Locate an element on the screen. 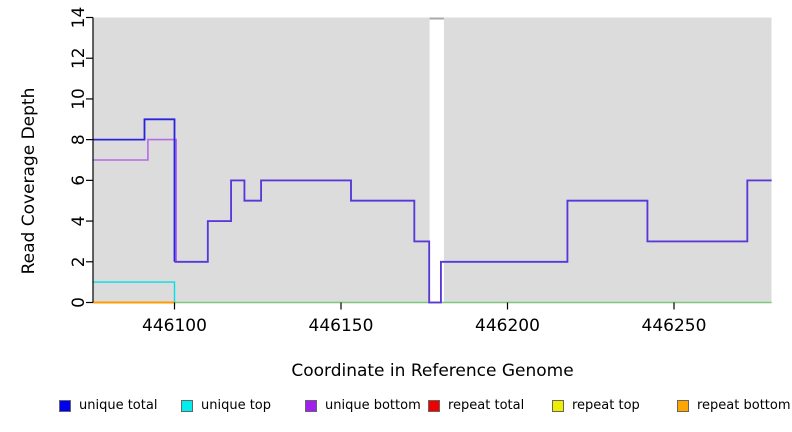  x-axis-ticks: 446100 446150 446200 446250 is located at coordinates (424, 319).